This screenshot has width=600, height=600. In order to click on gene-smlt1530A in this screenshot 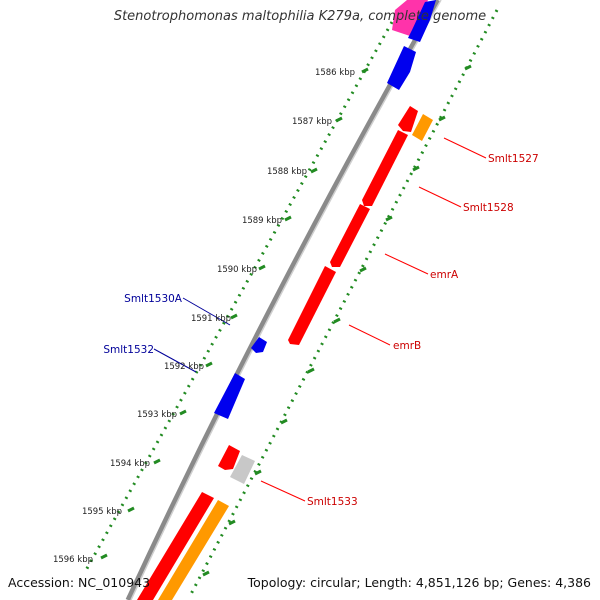, I will do `click(259, 345)`.